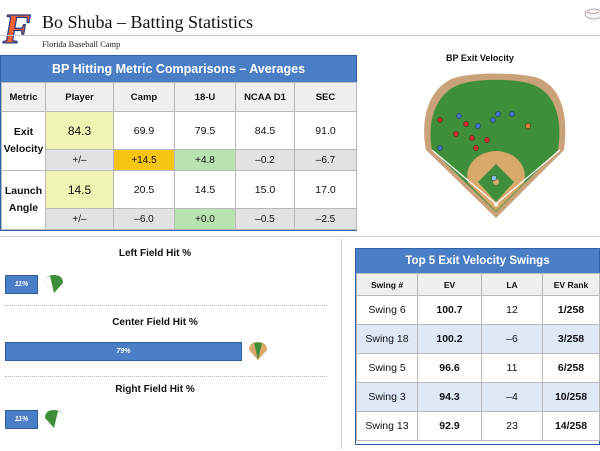 This screenshot has height=451, width=600. What do you see at coordinates (300, 35) in the screenshot?
I see `header-divider` at bounding box center [300, 35].